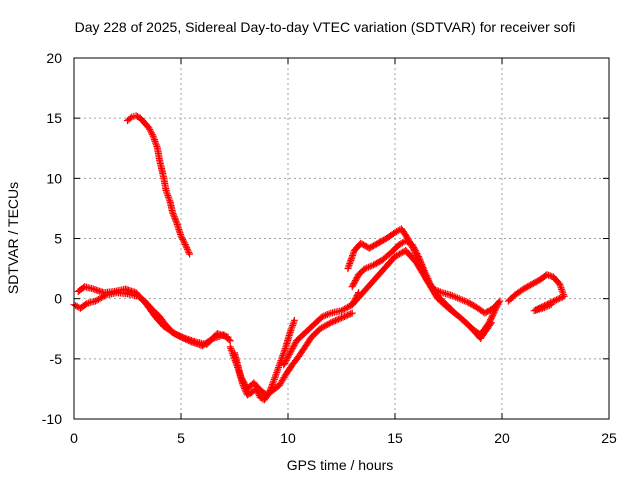  What do you see at coordinates (536, 293) in the screenshot?
I see `series-evening` at bounding box center [536, 293].